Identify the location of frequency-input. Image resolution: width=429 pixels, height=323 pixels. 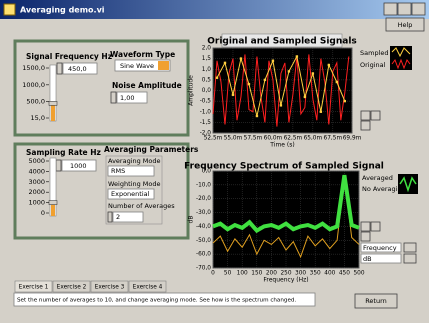
(80, 68).